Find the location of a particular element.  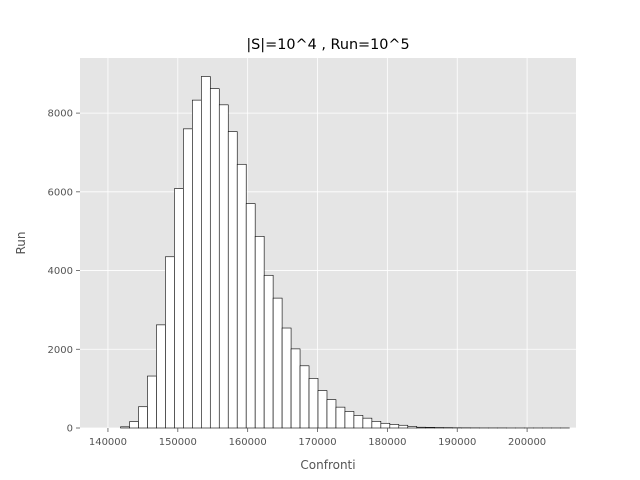

y-tick-label: 8000 is located at coordinates (60, 114).